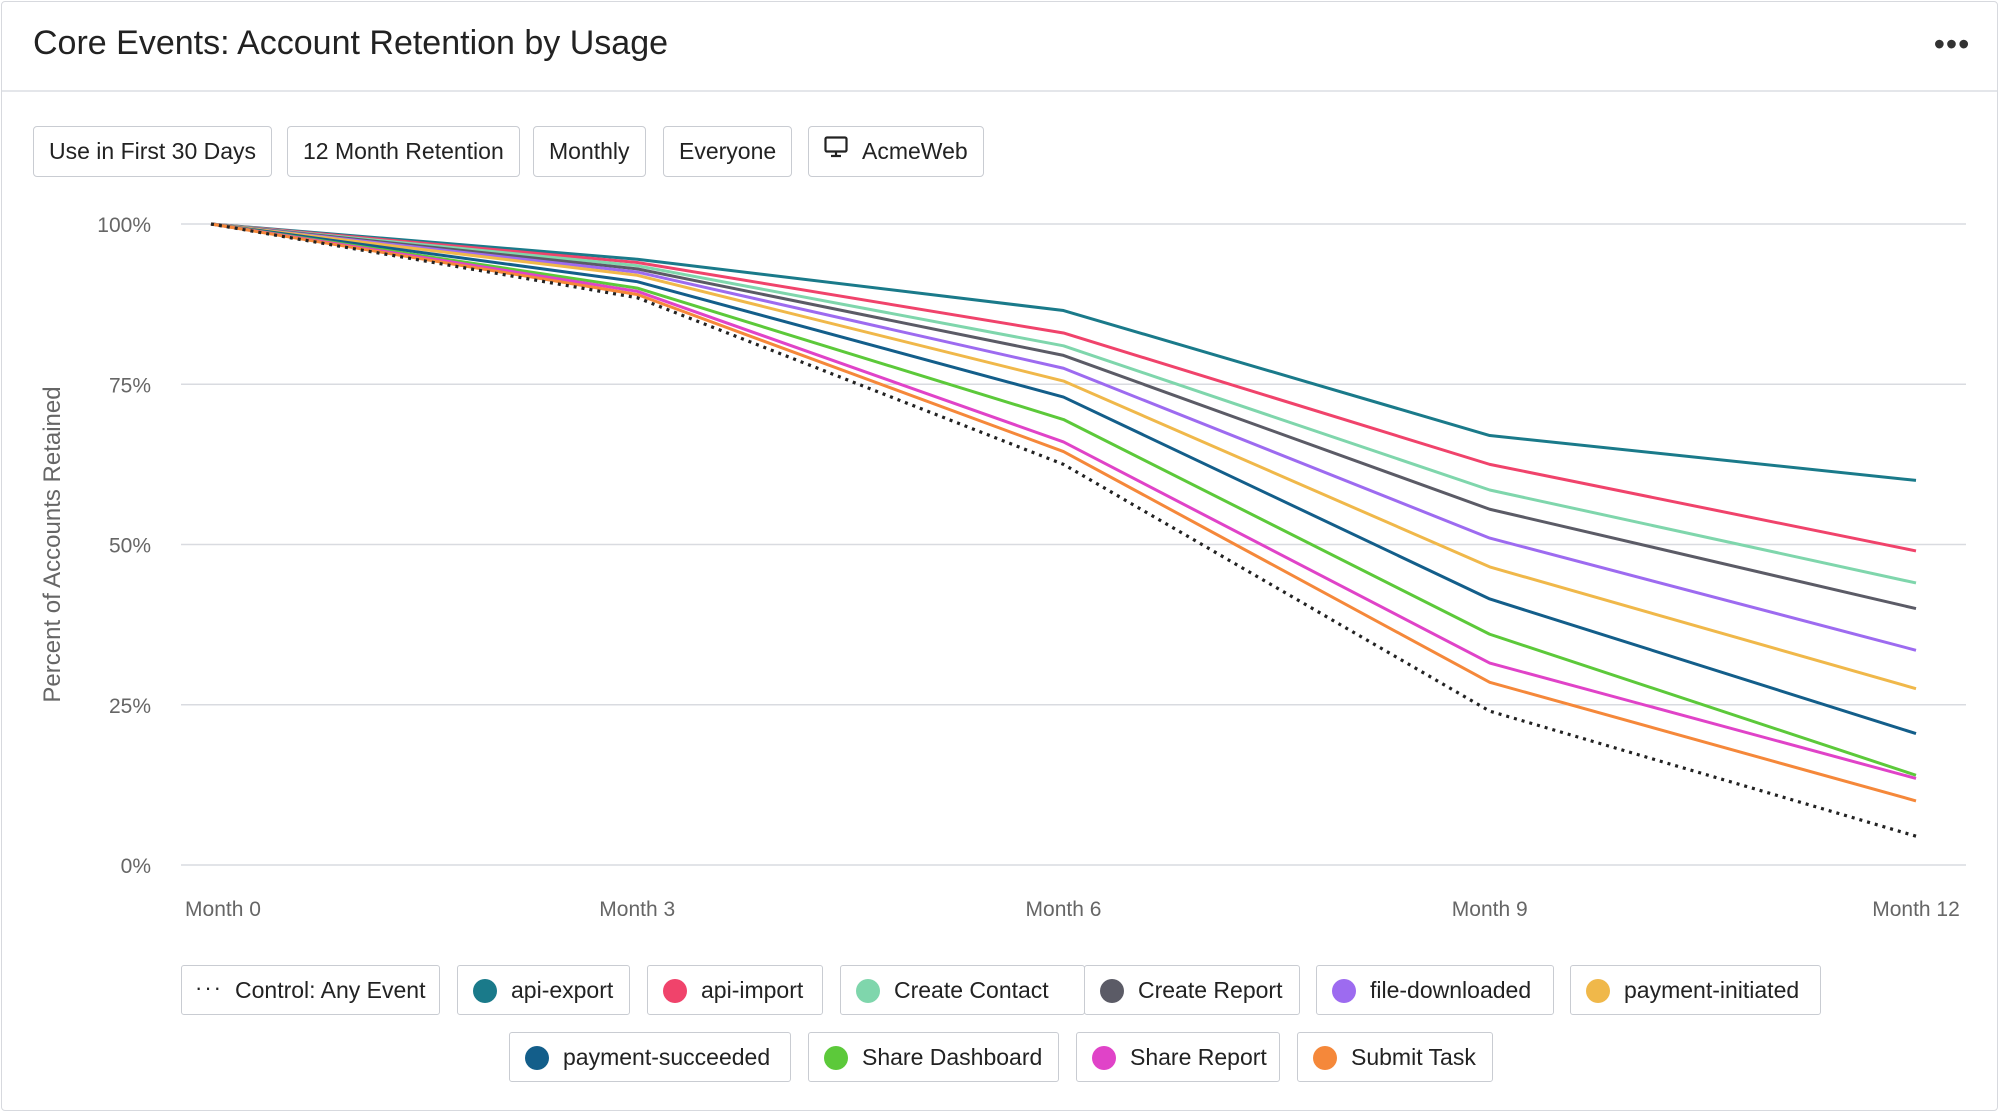 This screenshot has width=1999, height=1112. I want to click on filter-label: Use in First 30 Days, so click(153, 151).